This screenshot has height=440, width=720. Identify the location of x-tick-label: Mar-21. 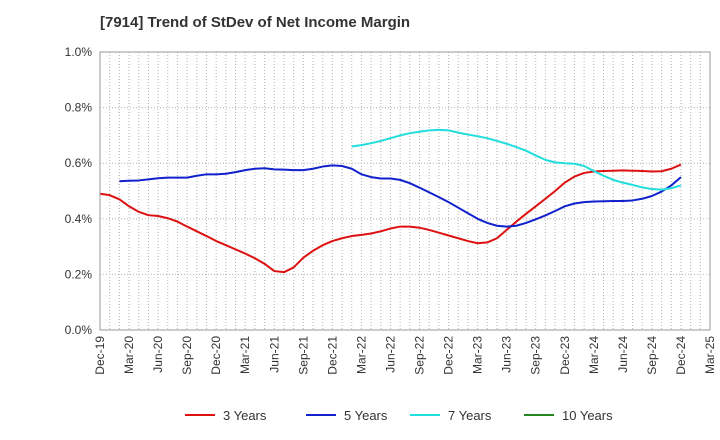
(245, 355).